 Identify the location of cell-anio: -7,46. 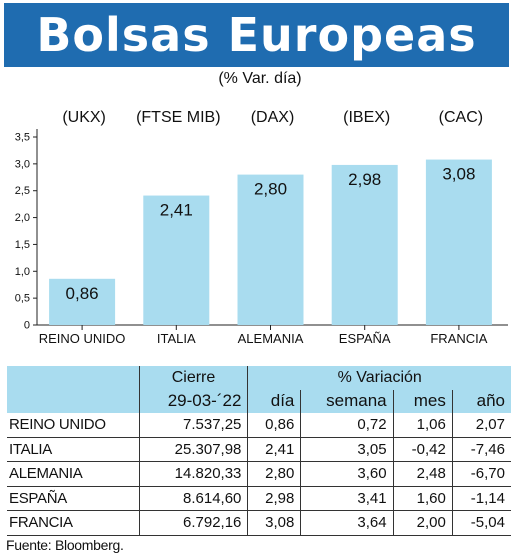
(481, 449).